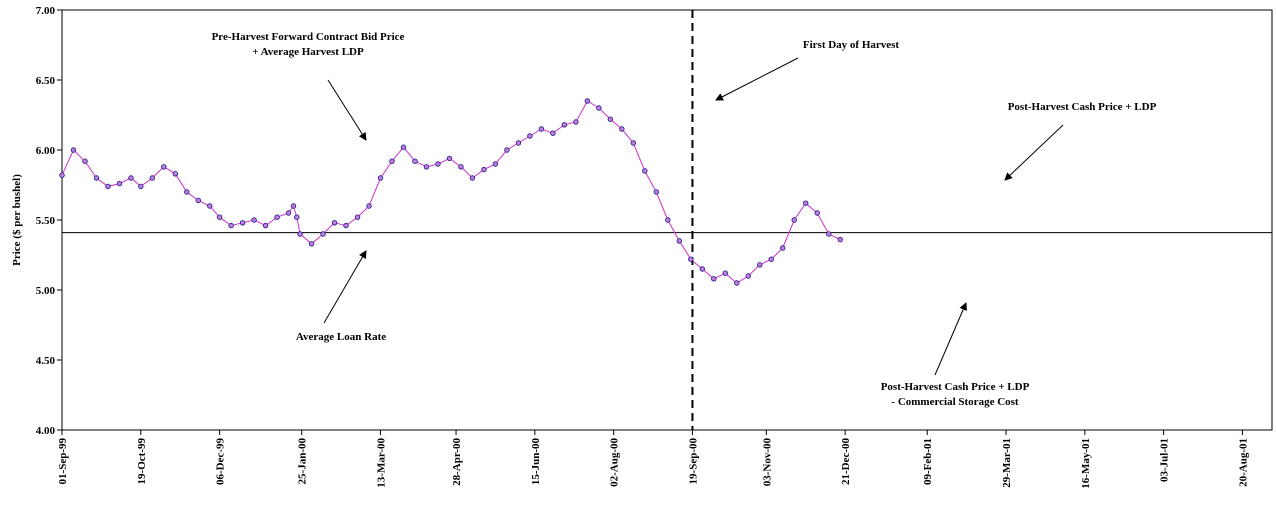  What do you see at coordinates (457, 462) in the screenshot?
I see `x-tick-label: 28-Apr-00` at bounding box center [457, 462].